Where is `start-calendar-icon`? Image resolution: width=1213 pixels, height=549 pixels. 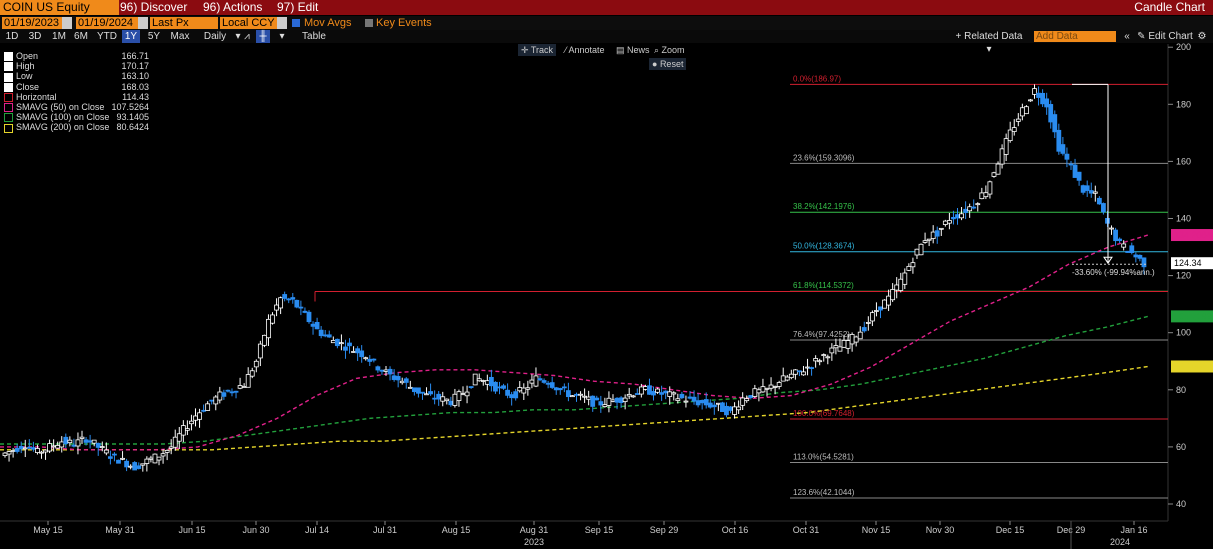 start-calendar-icon is located at coordinates (67, 23).